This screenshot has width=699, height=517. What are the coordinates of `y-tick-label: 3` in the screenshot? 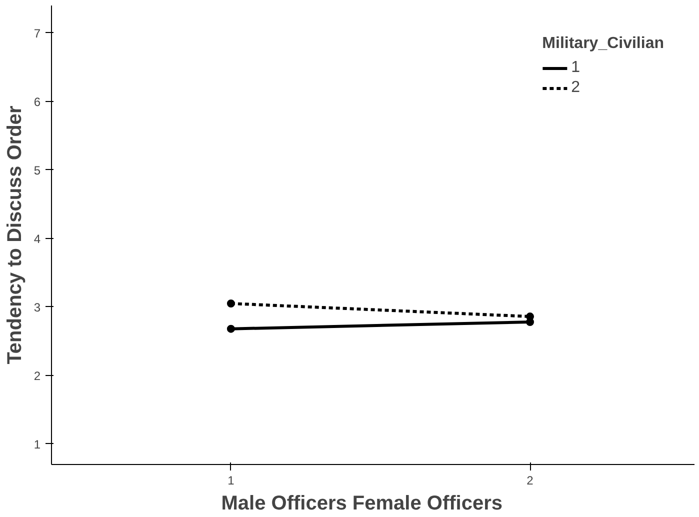 It's located at (37, 307).